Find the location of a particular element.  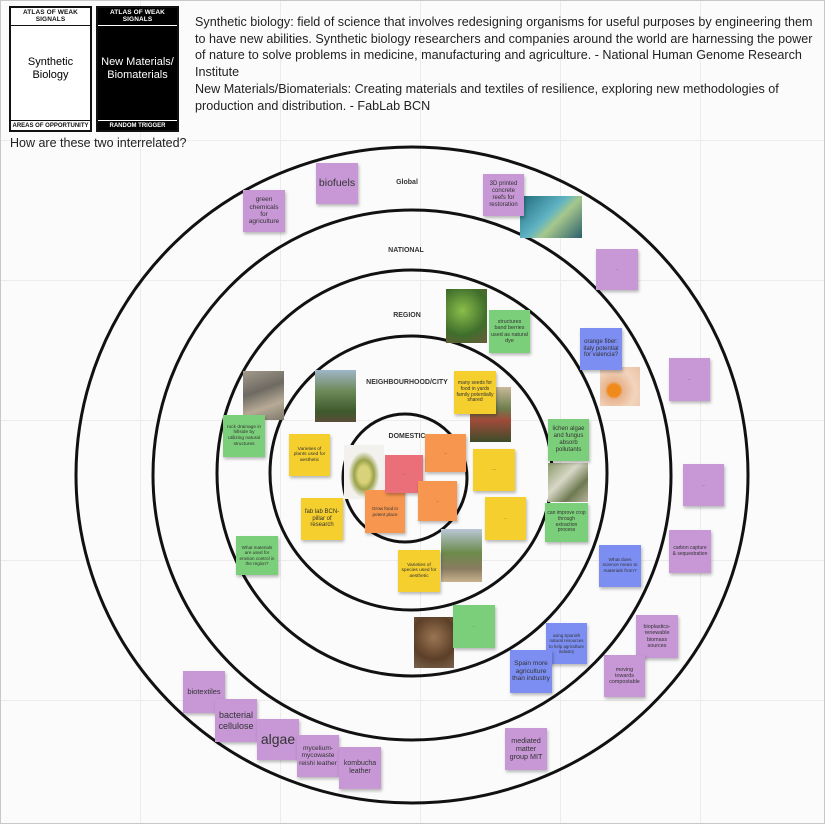

sticky-note: fab lab BCN- pillar of research is located at coordinates (322, 519).